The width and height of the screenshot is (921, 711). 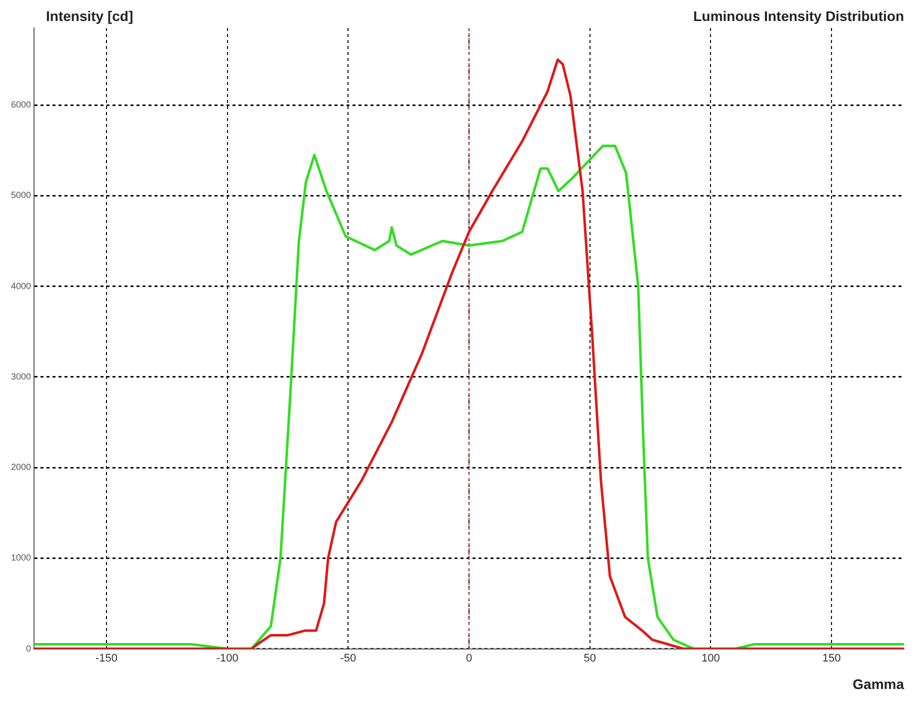 I want to click on y-tick-label: 1000, so click(x=21, y=557).